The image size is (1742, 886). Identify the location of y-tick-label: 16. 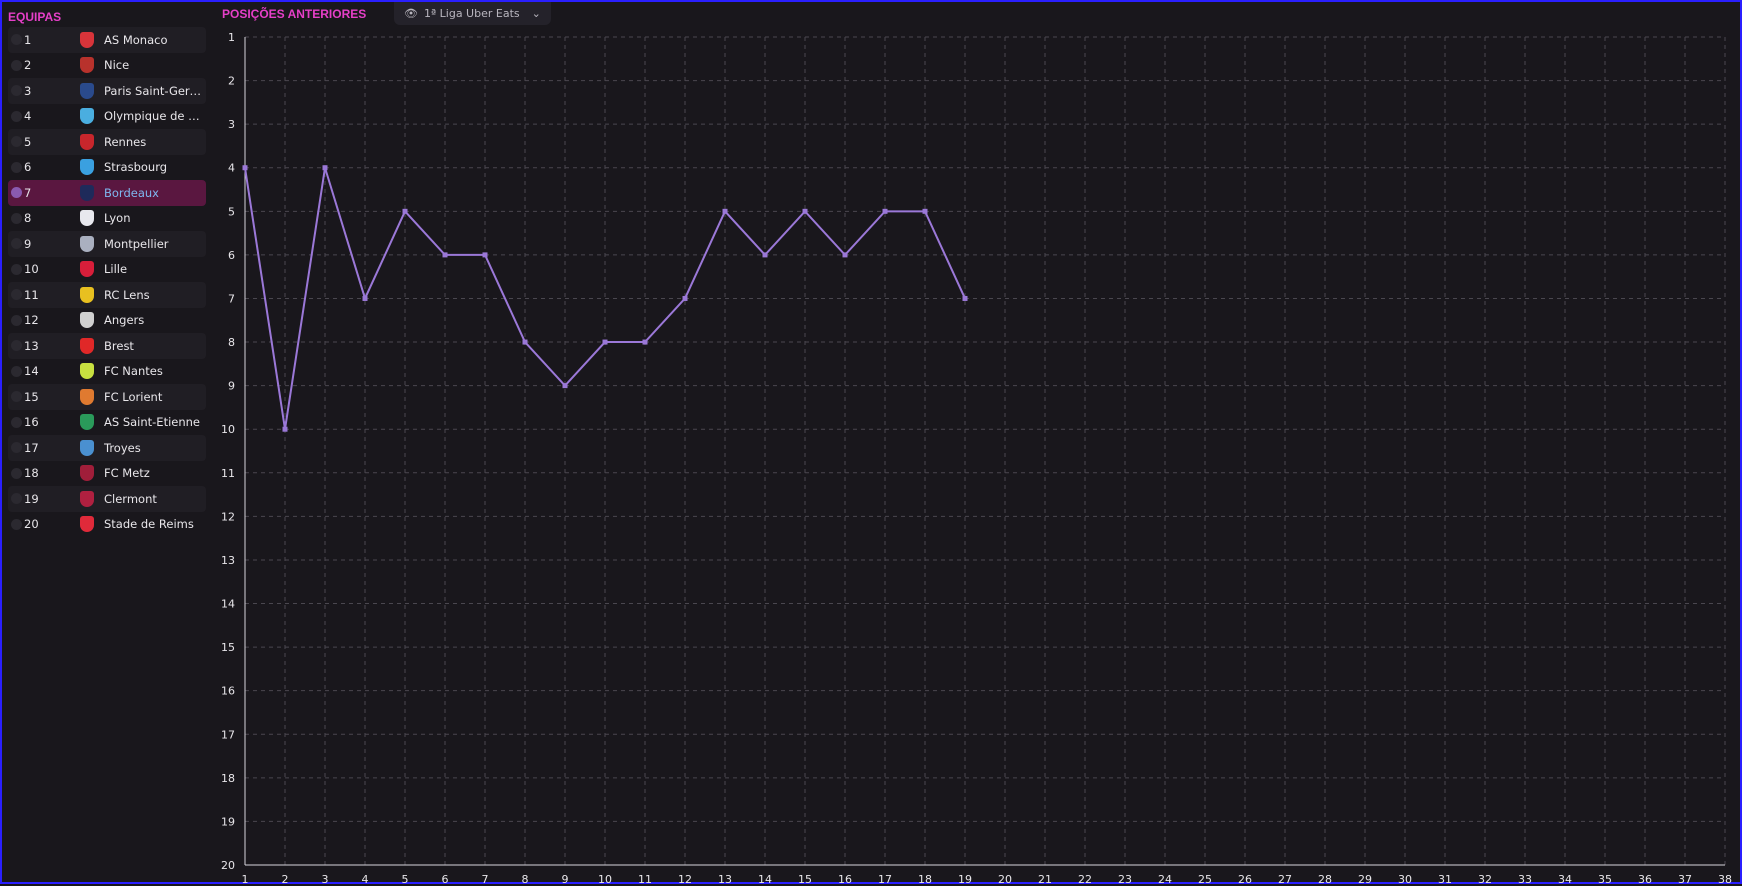
(228, 691).